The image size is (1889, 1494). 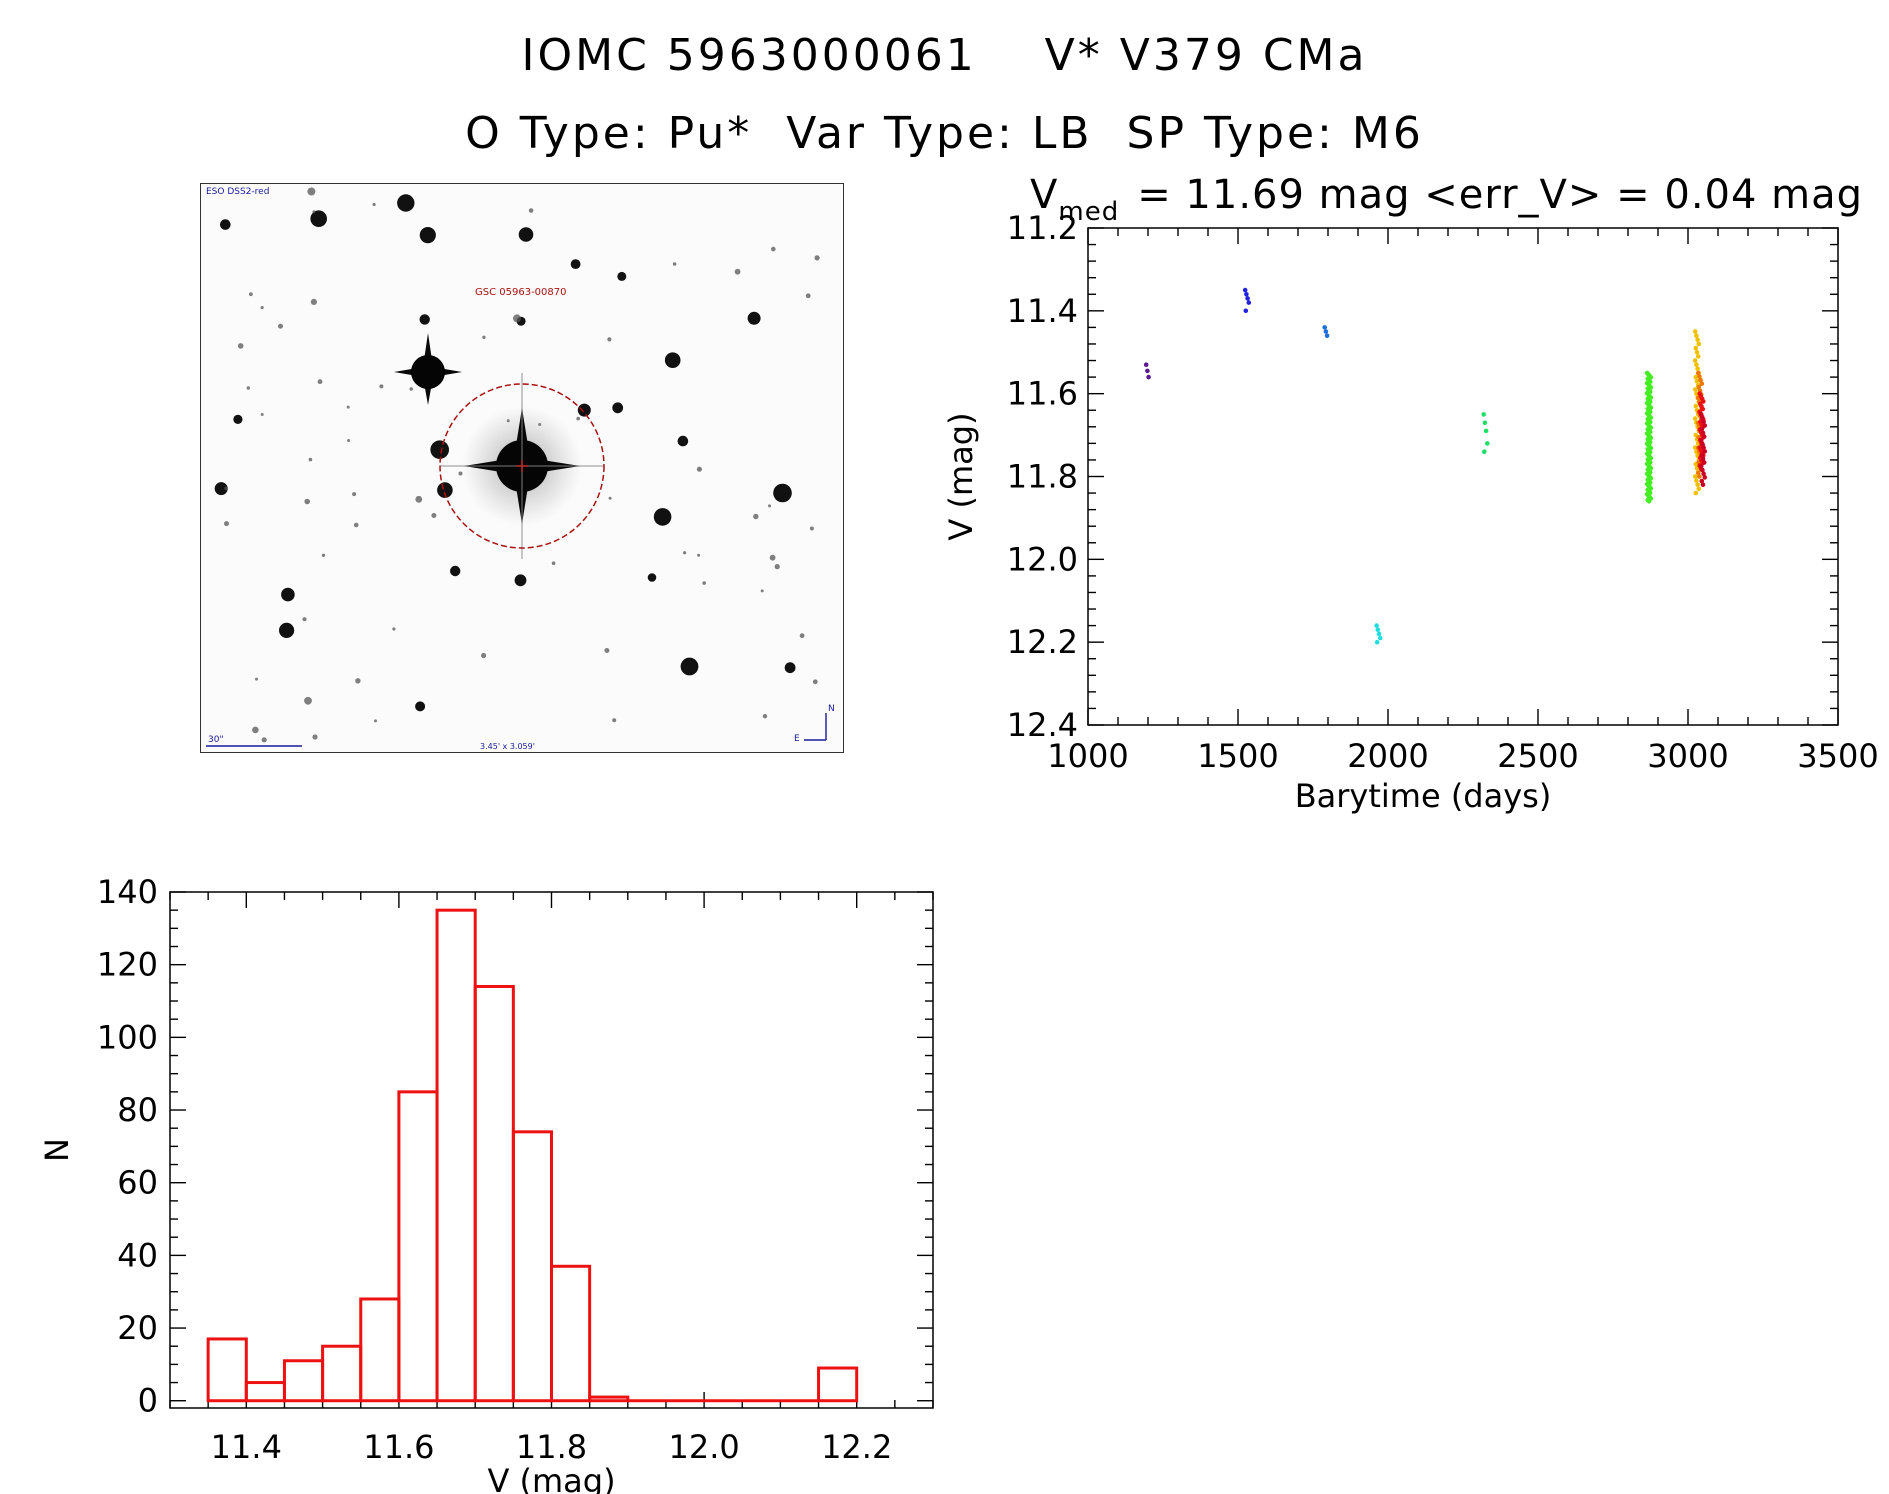 I want to click on x-tick-label: 3000, so click(x=1687, y=756).